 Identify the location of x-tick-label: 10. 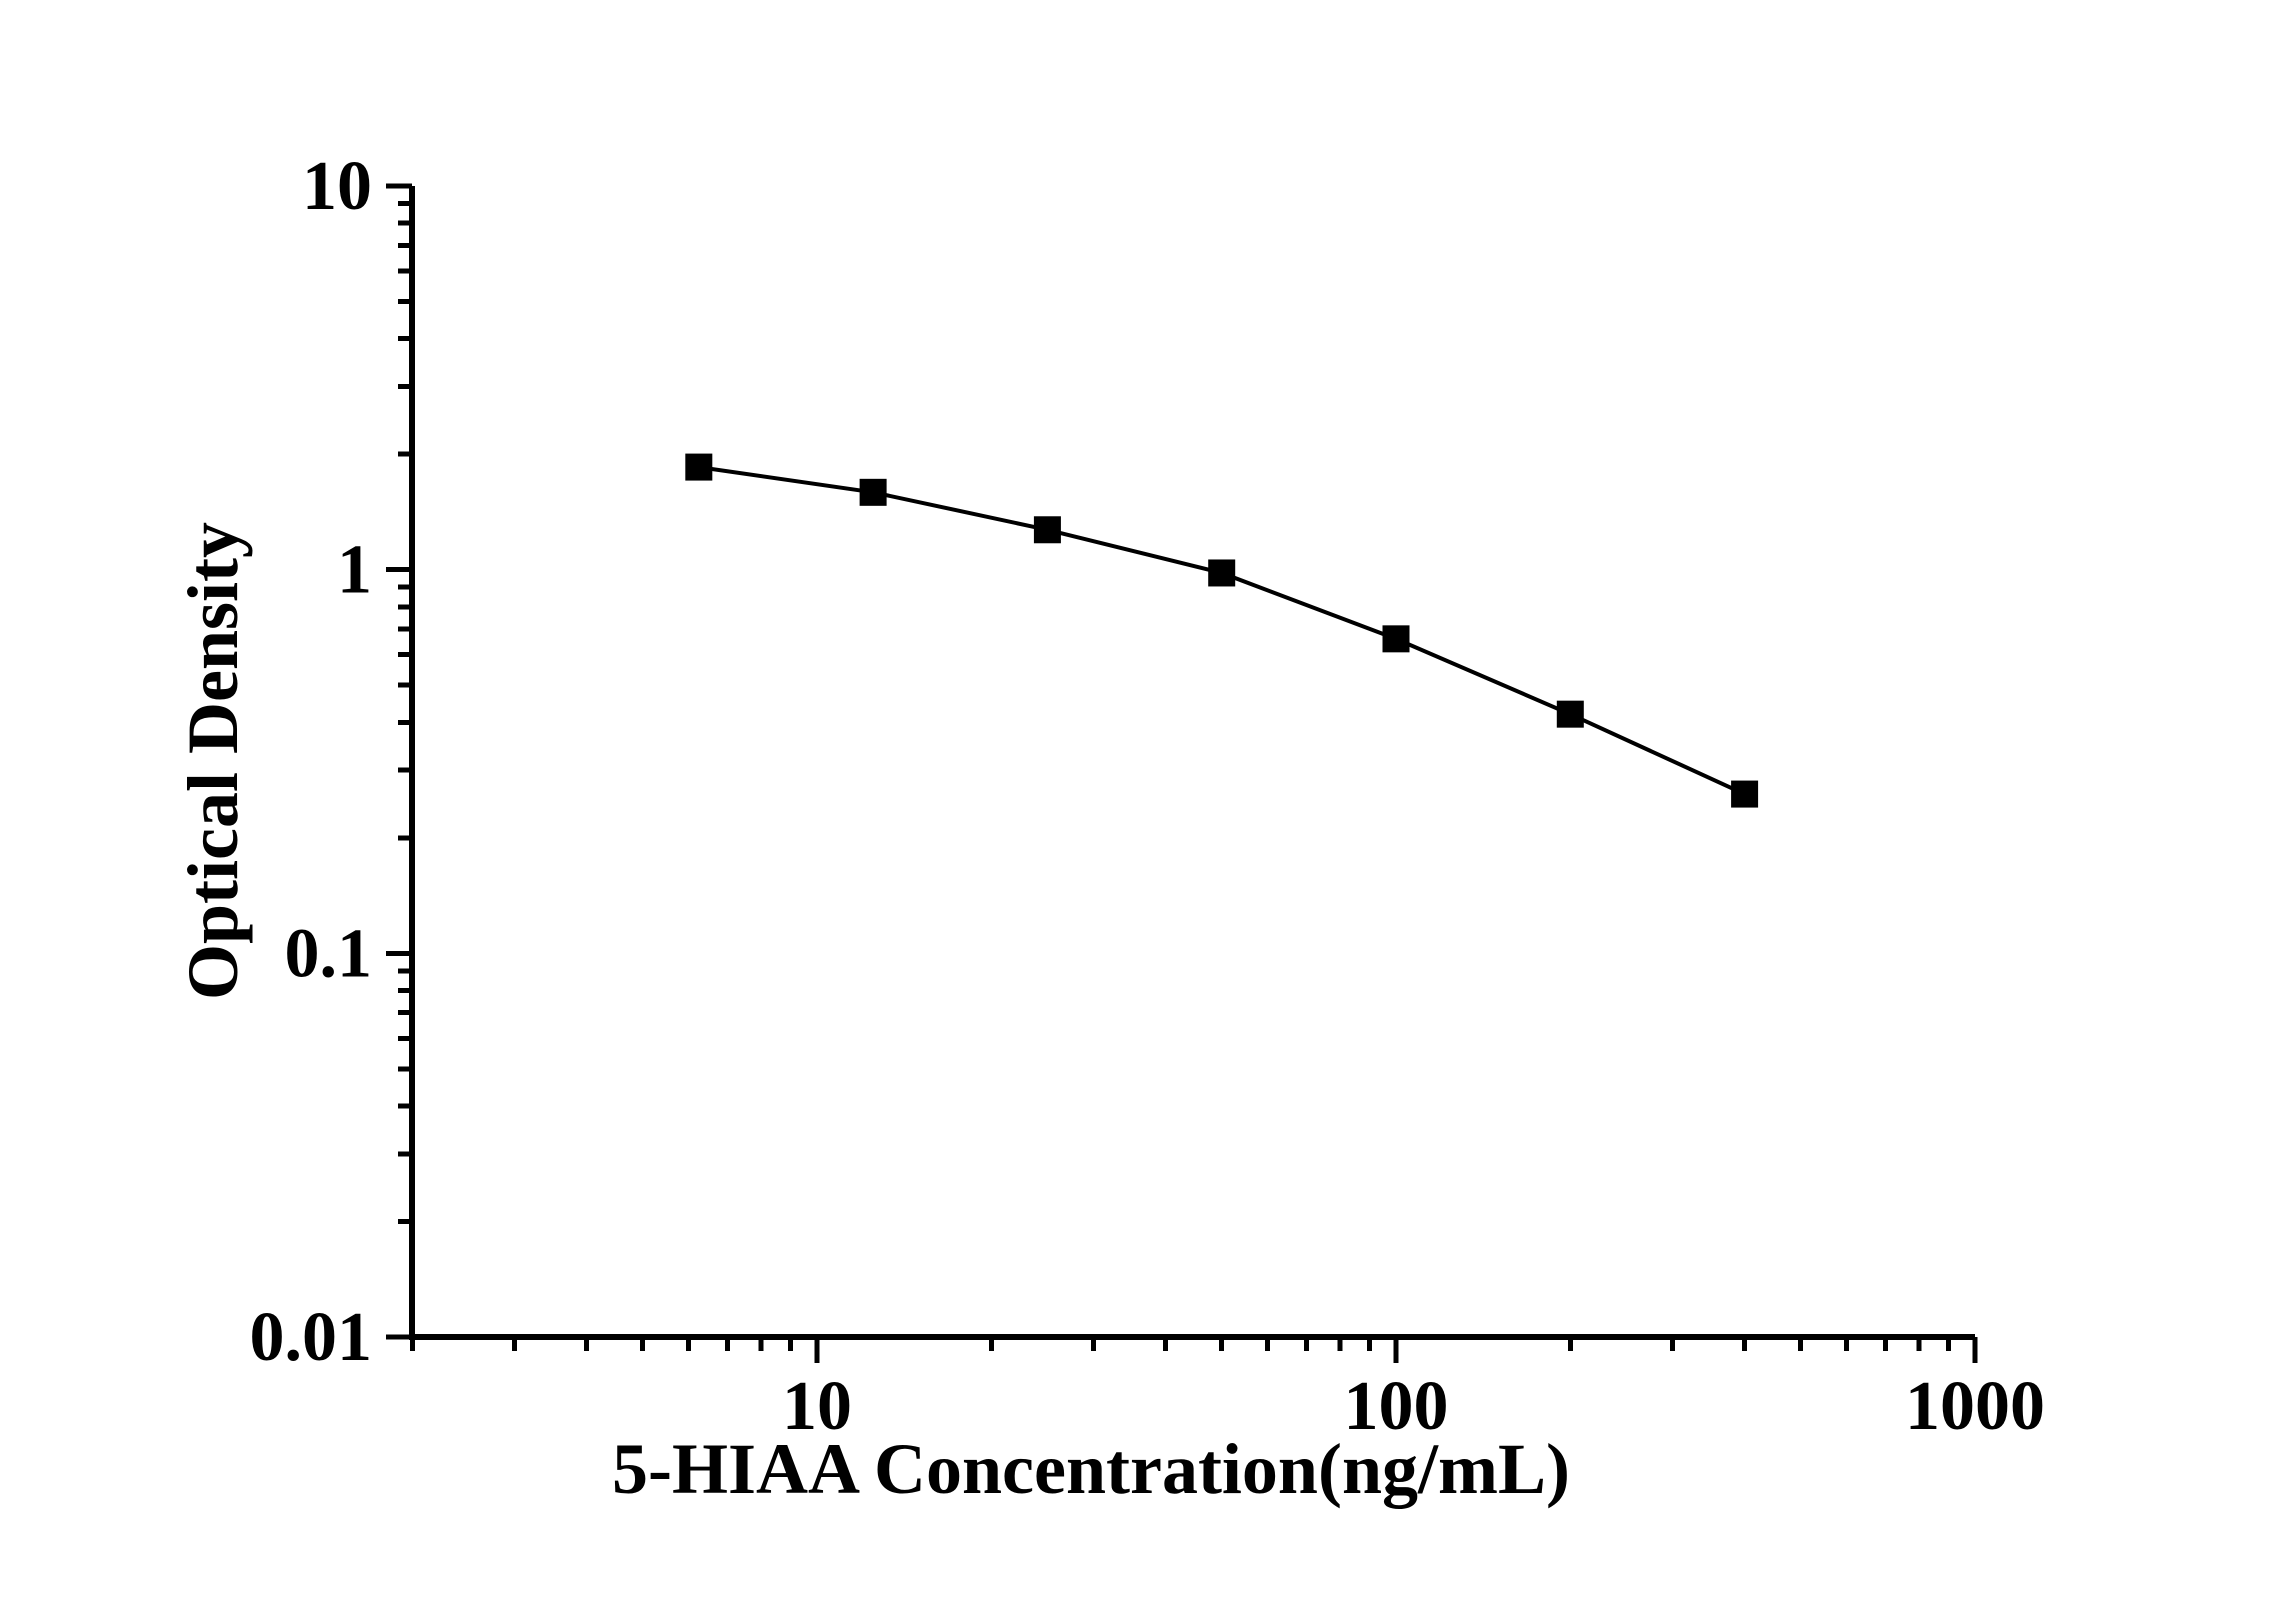
(817, 1406).